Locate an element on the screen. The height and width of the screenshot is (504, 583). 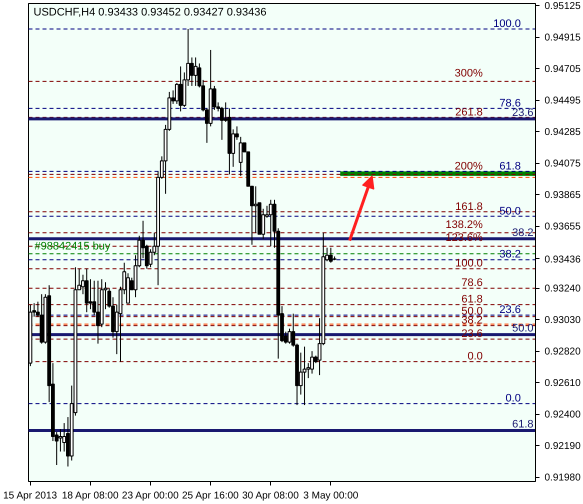
chart-title: USDCHF,H4 0.93433 0.93452 0.93427 0.93436 is located at coordinates (150, 12).